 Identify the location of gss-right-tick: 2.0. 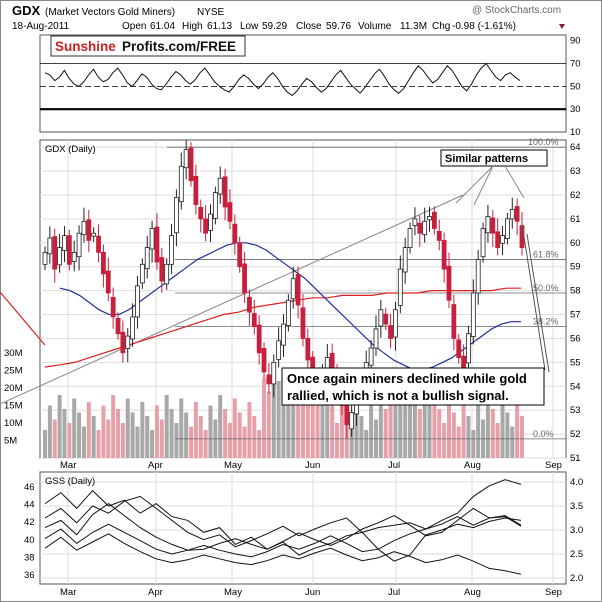
(576, 578).